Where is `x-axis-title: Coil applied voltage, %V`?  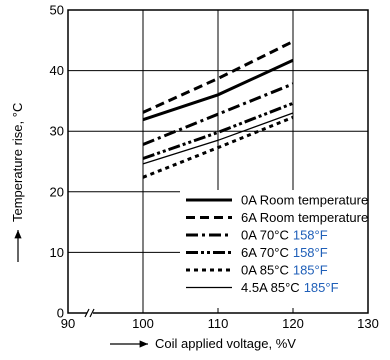 x-axis-title: Coil applied voltage, %V is located at coordinates (225, 343).